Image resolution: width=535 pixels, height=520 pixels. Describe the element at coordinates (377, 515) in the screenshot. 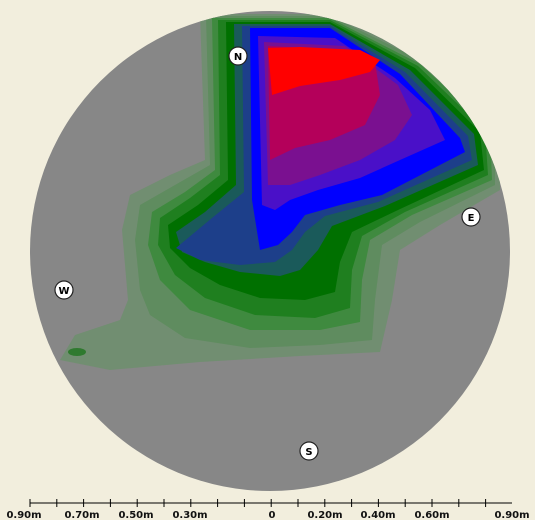

I see `scale-tick-label: 0.40m` at that location.